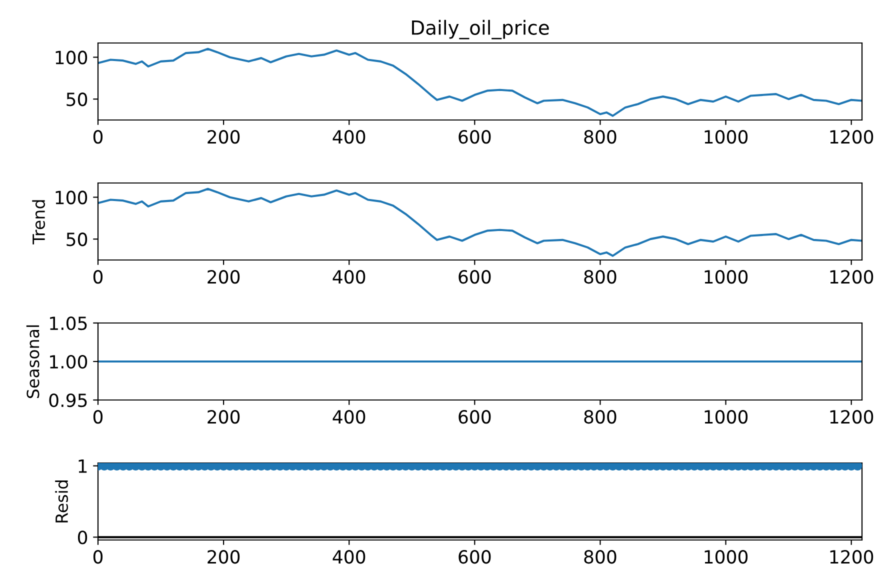  What do you see at coordinates (480, 30) in the screenshot?
I see `chart-title: Daily_oil_price` at bounding box center [480, 30].